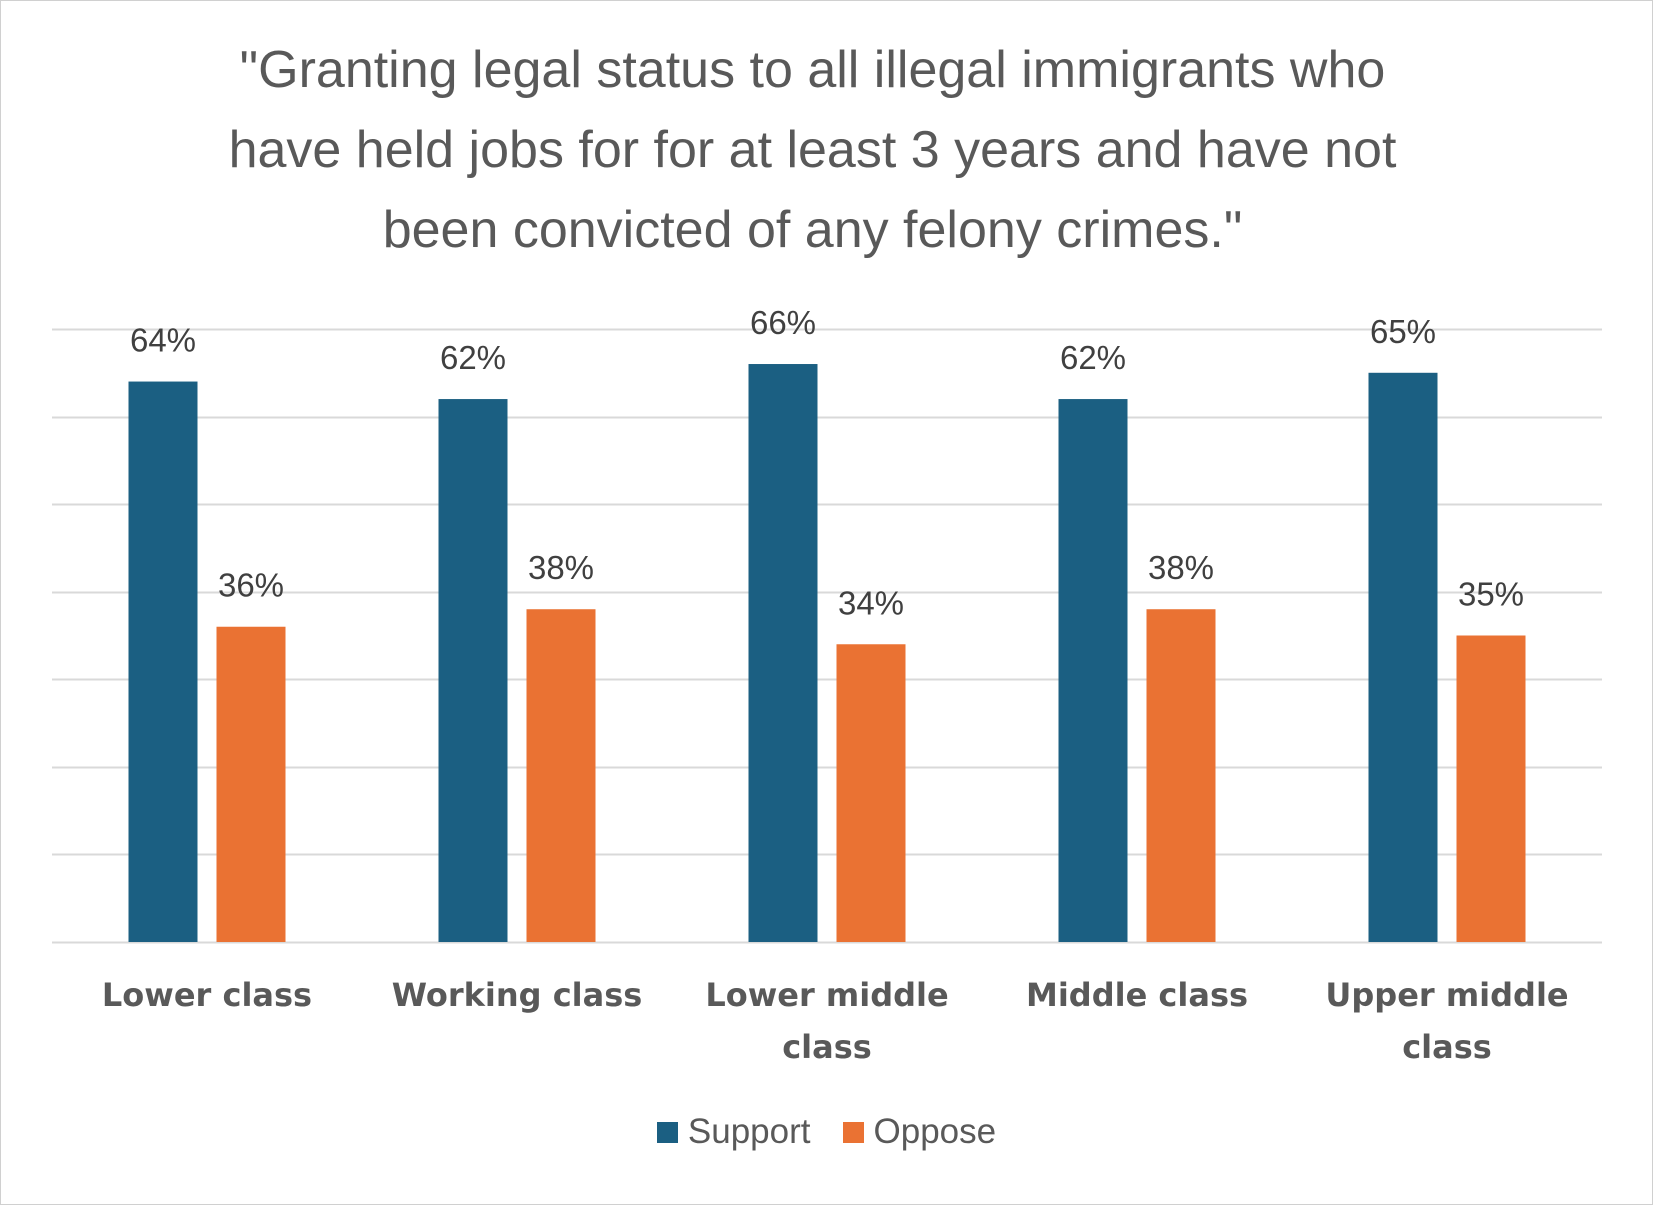  Describe the element at coordinates (1137, 995) in the screenshot. I see `category-label-3-line-0: Middle class` at that location.